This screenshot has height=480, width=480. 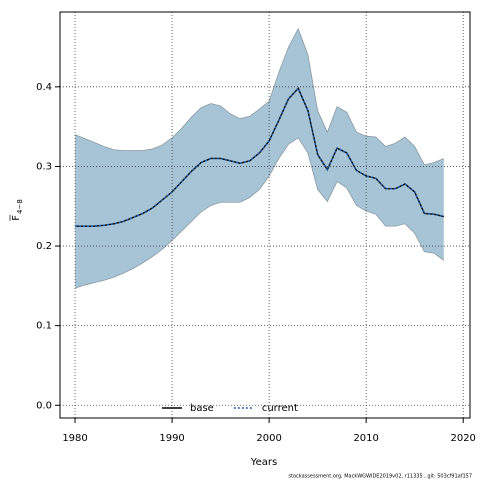 What do you see at coordinates (365, 438) in the screenshot?
I see `x-tick-label: 2010` at bounding box center [365, 438].